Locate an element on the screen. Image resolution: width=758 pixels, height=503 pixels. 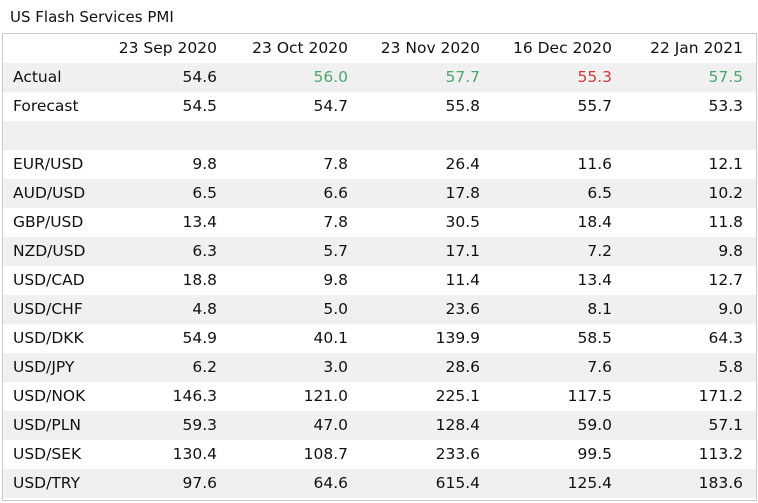
value-cell: 11.4 is located at coordinates (462, 280).